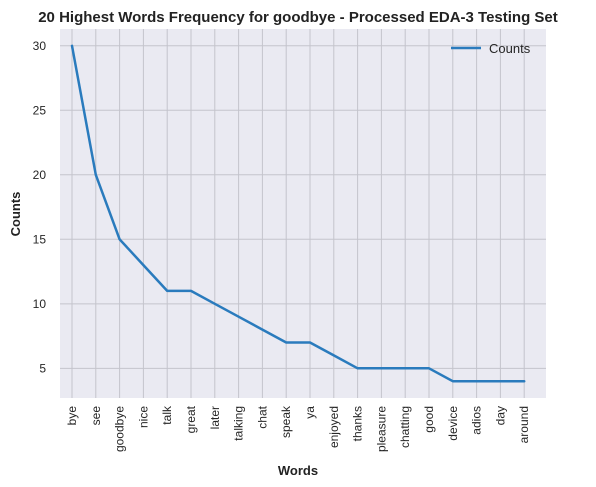 Image resolution: width=596 pixels, height=487 pixels. Describe the element at coordinates (524, 424) in the screenshot. I see `x-tick-label: around` at that location.